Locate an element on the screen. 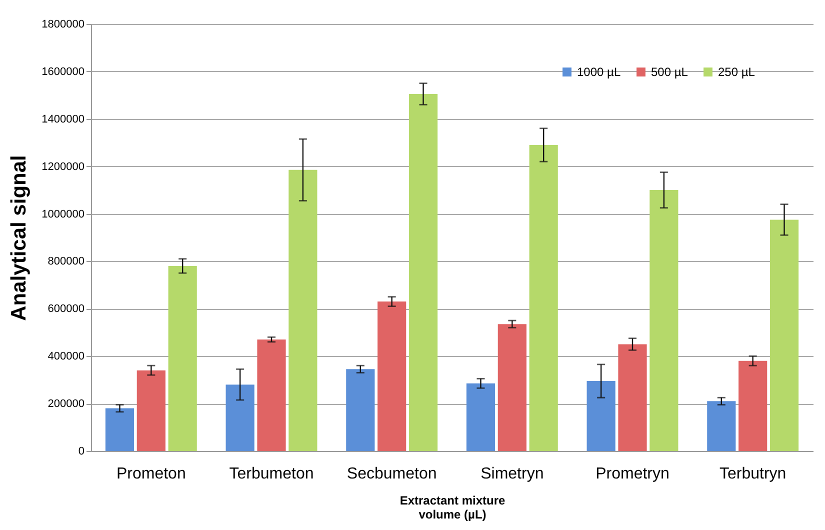 Image resolution: width=825 pixels, height=530 pixels. y-tick-label: 200000 is located at coordinates (66, 404).